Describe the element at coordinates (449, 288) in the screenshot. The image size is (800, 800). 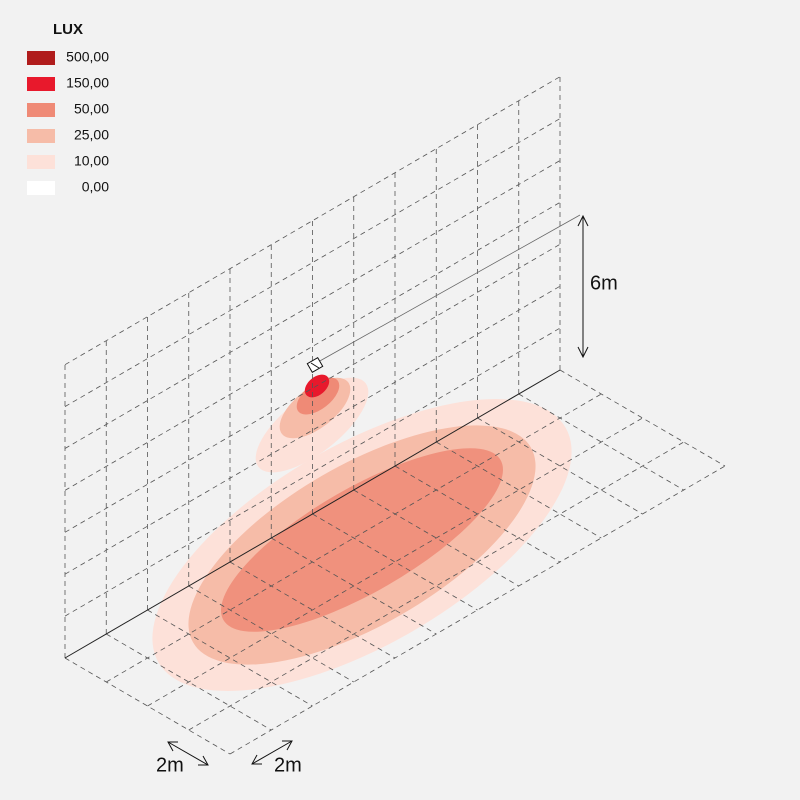
I see `mount-line` at that location.